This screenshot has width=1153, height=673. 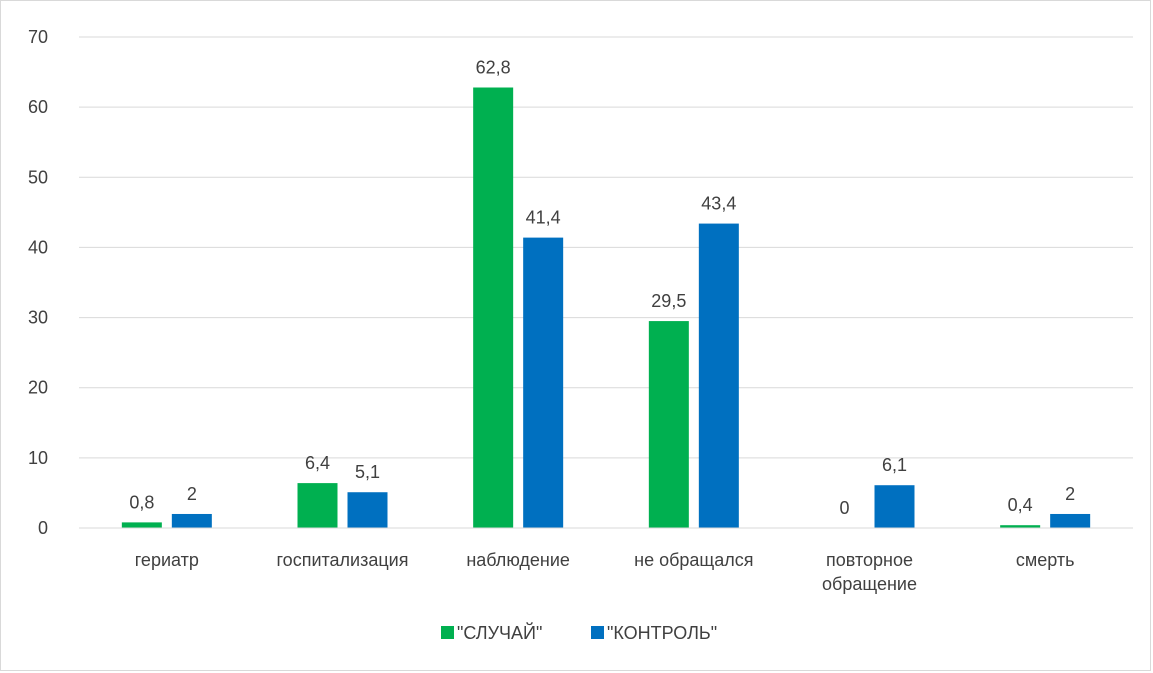 I want to click on y-tick-label: 30, so click(x=38, y=318).